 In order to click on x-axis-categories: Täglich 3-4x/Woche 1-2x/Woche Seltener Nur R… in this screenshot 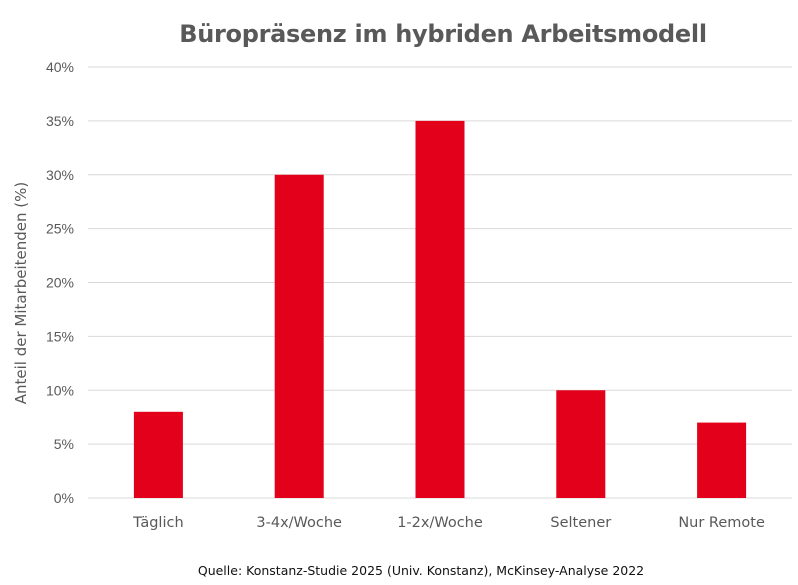, I will do `click(448, 523)`.